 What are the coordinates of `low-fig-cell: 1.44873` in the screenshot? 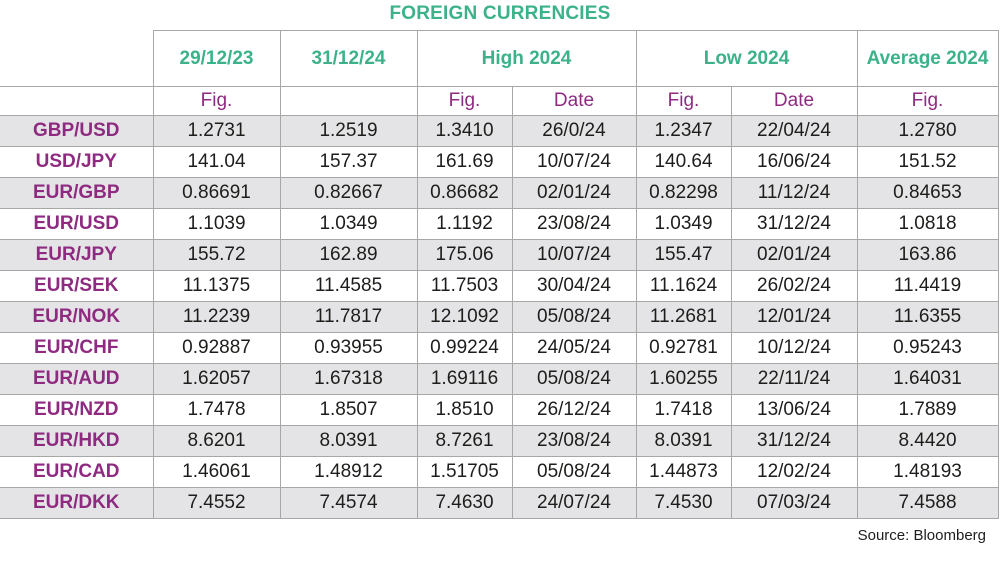 It's located at (683, 472).